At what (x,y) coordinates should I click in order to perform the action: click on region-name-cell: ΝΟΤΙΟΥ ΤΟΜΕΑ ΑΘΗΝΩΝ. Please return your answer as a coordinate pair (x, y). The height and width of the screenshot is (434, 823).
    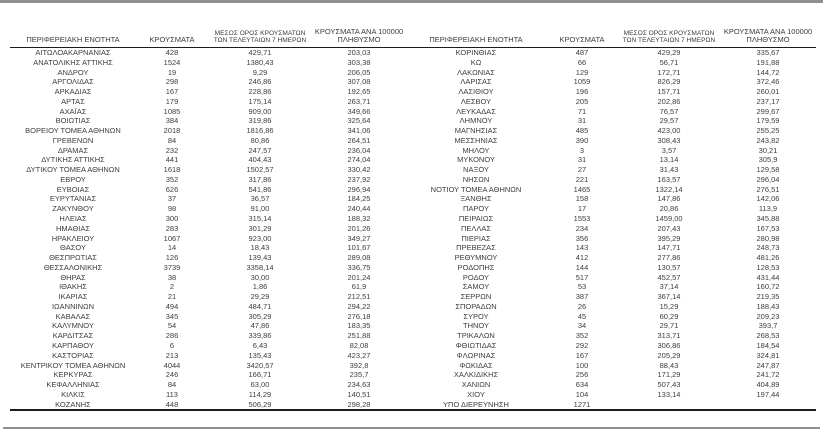
    Looking at the image, I should click on (476, 189).